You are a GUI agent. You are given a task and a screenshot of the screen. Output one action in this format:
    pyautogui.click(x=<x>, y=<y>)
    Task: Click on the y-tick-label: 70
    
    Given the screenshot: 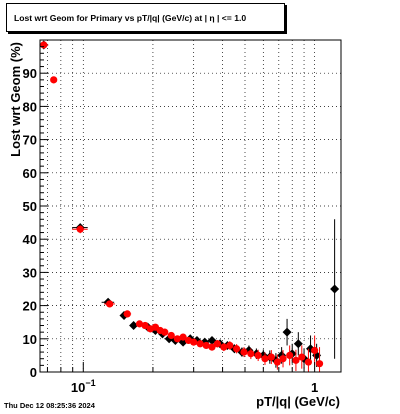 What is the action you would take?
    pyautogui.click(x=30, y=140)
    